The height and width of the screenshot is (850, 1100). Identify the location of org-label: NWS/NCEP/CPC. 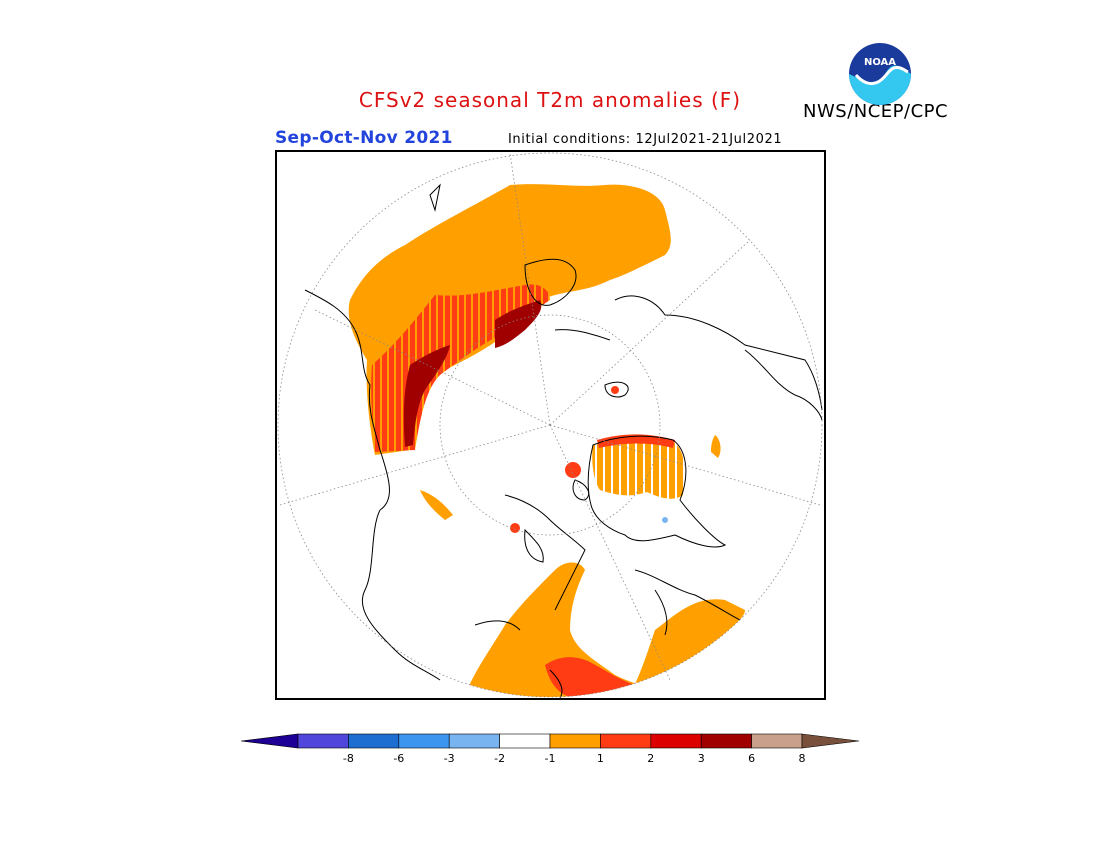
(876, 111).